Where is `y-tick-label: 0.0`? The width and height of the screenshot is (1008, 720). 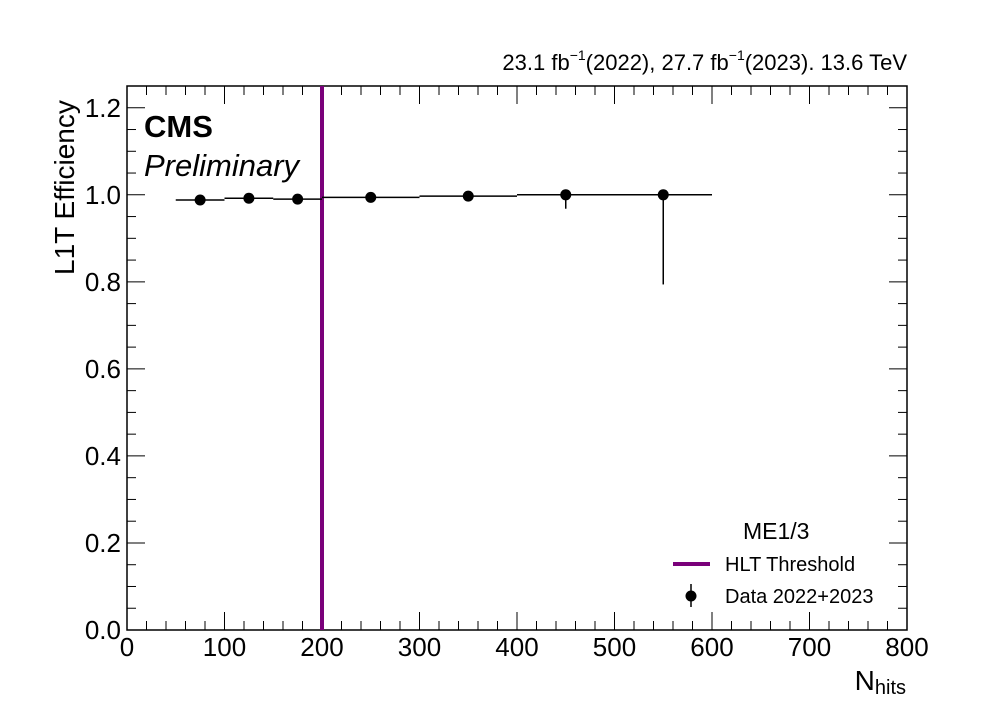 y-tick-label: 0.0 is located at coordinates (103, 630).